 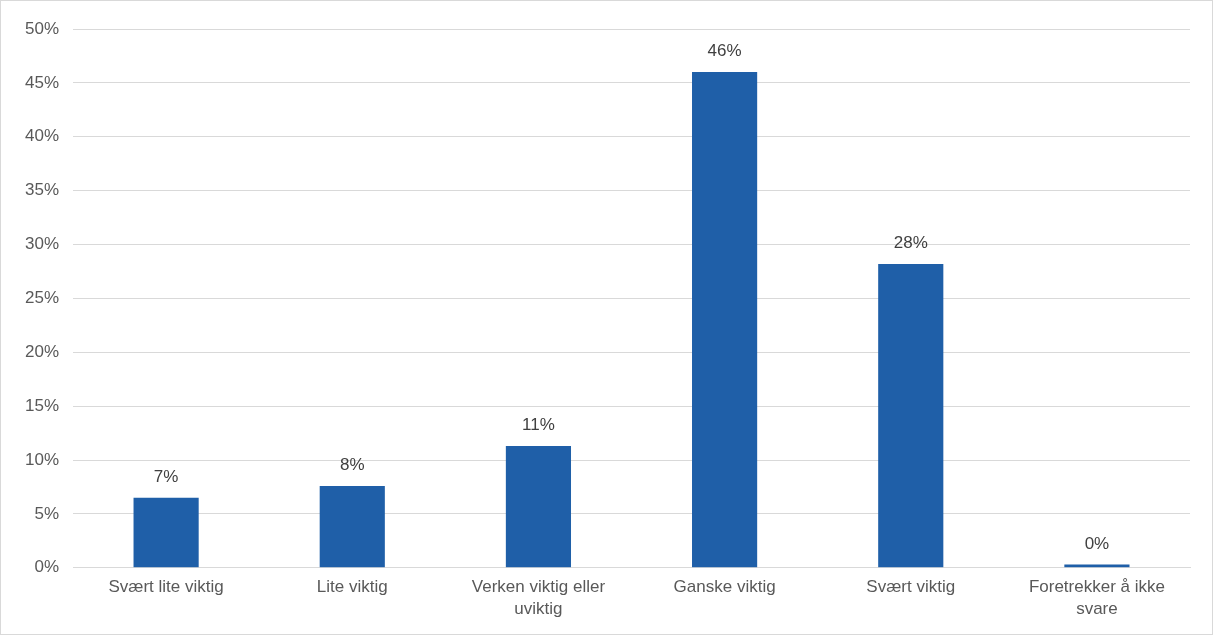 What do you see at coordinates (42, 351) in the screenshot?
I see `y-tick-label: 20%` at bounding box center [42, 351].